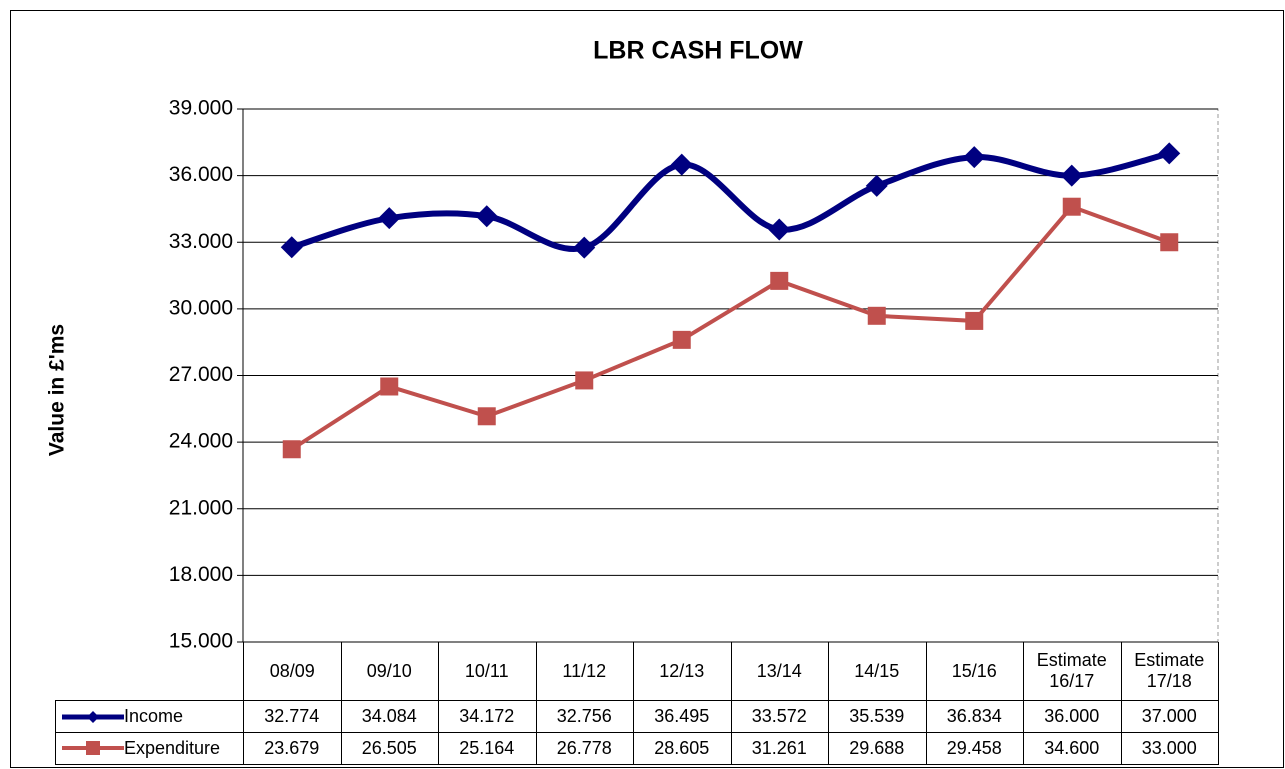 The width and height of the screenshot is (1285, 769). I want to click on y-tick-label: 39.000, so click(201, 108).